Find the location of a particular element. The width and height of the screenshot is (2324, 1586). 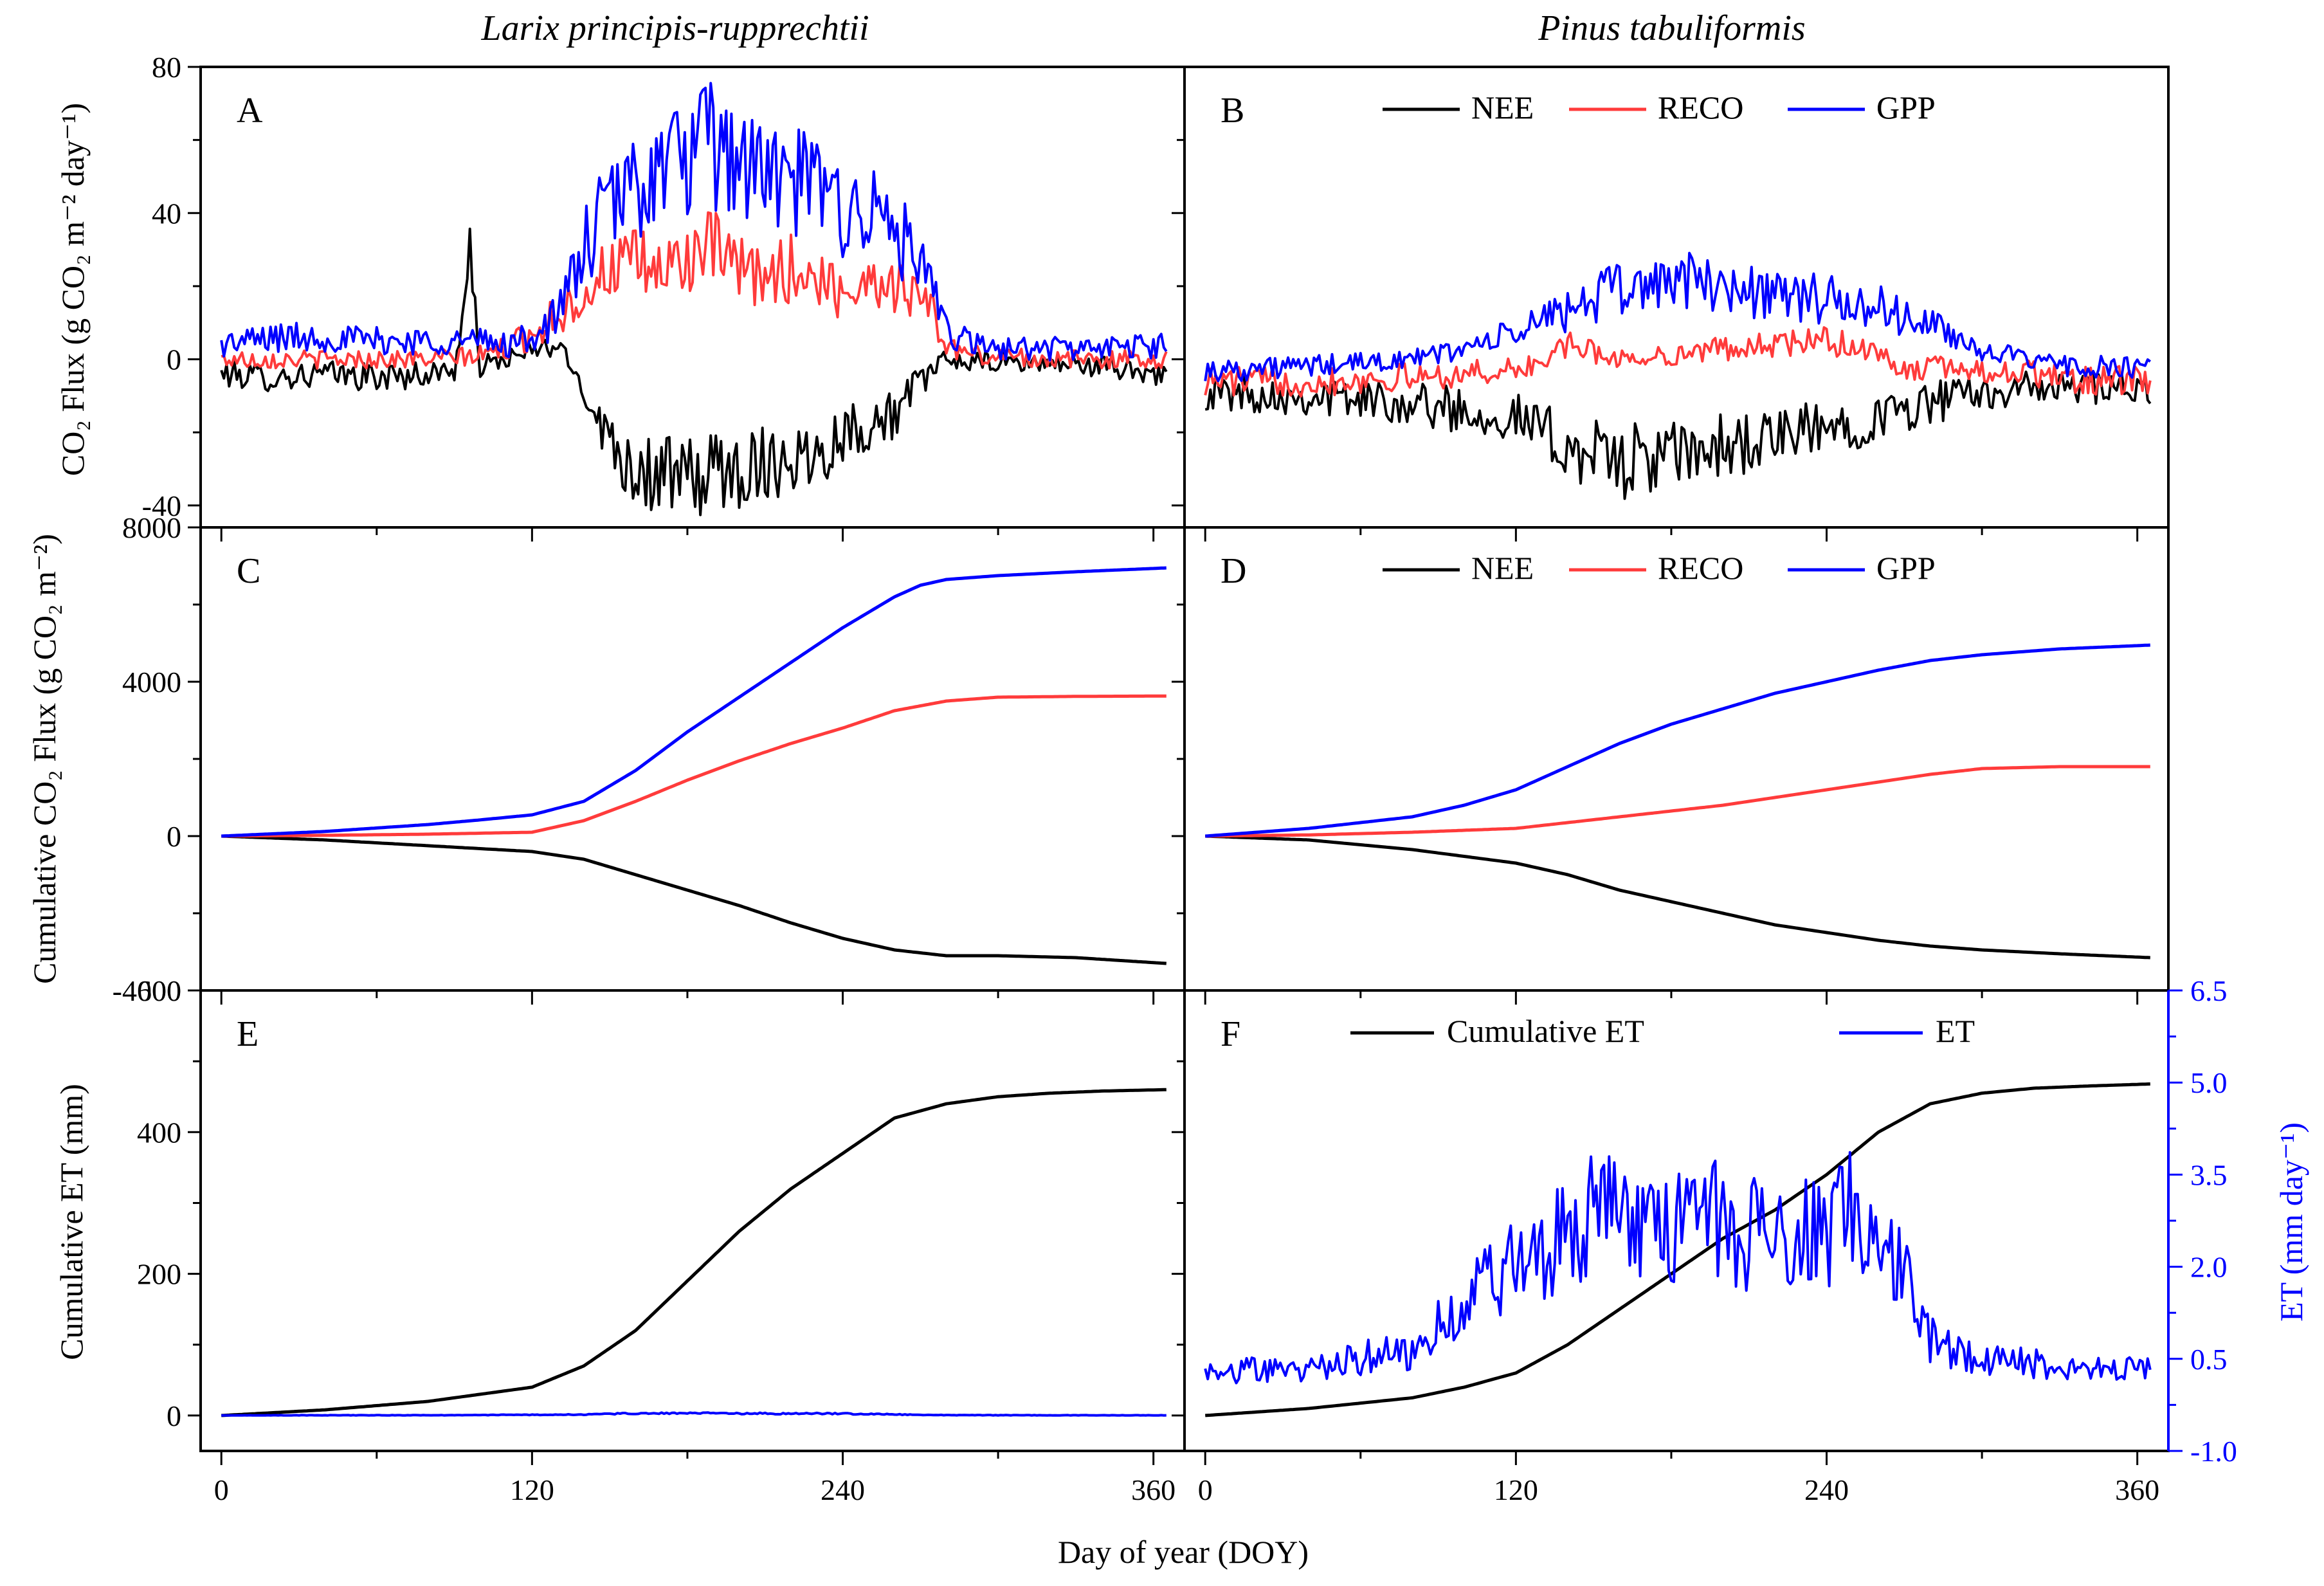

y-tick-label: 400 is located at coordinates (159, 1133).